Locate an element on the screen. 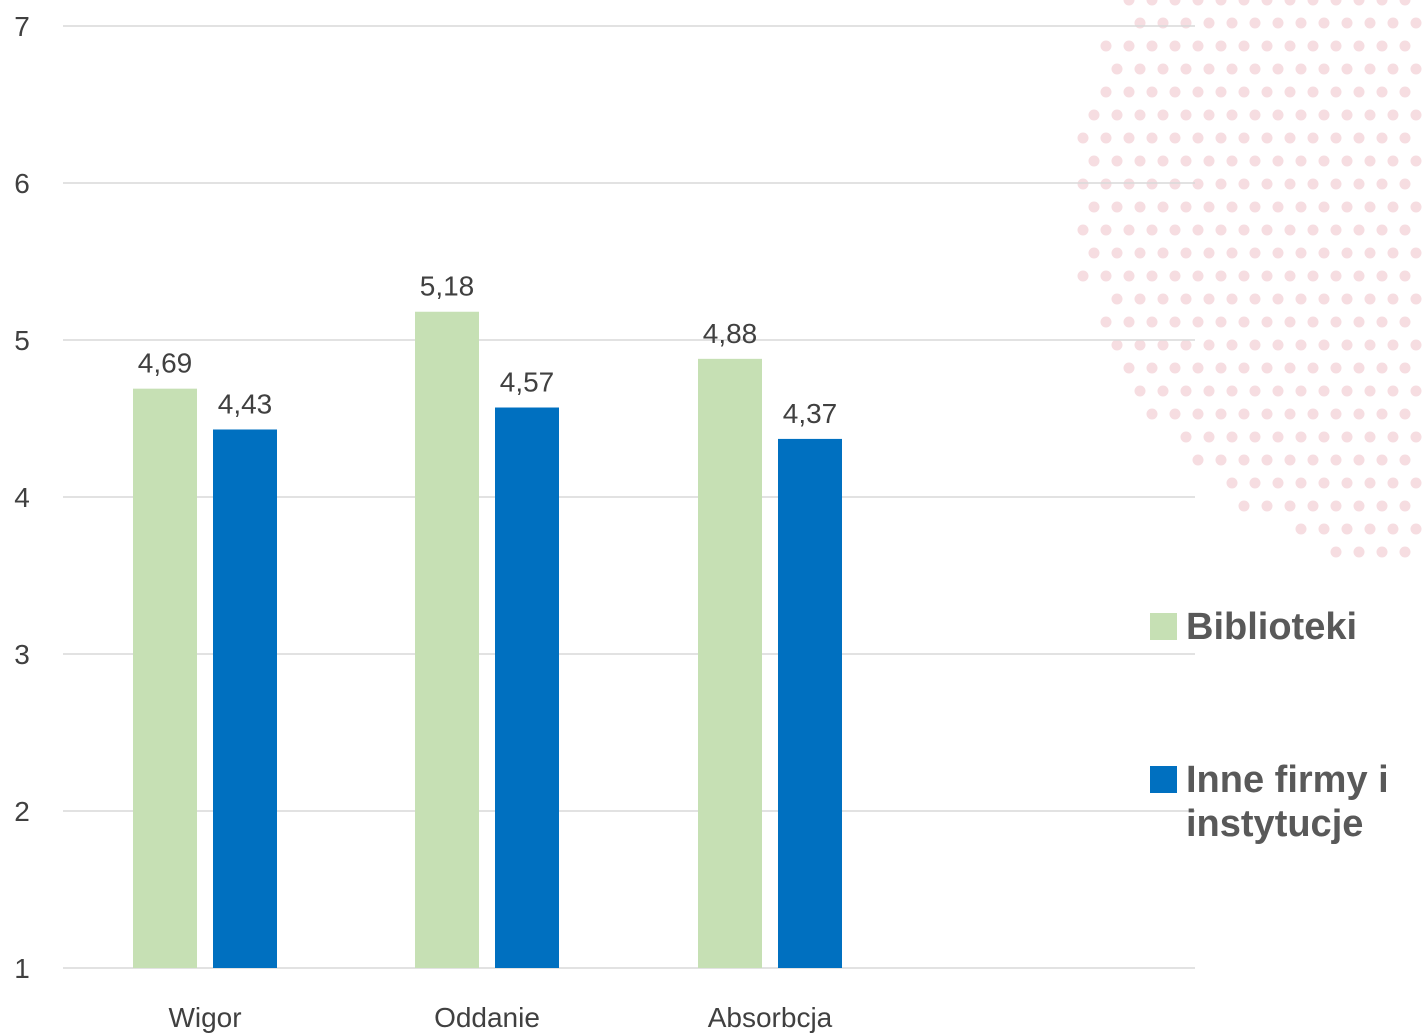 Image resolution: width=1427 pixels, height=1036 pixels. x-category-label: Wigor is located at coordinates (204, 1017).